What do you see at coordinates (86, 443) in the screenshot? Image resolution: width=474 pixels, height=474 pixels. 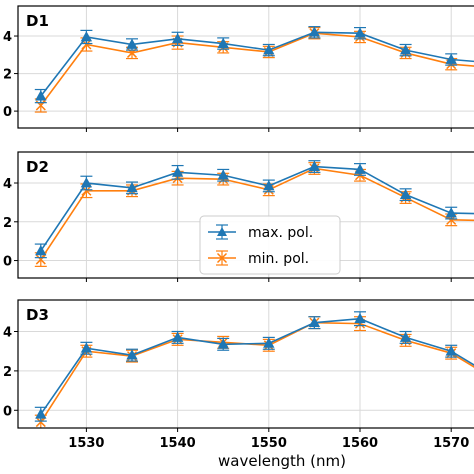 I see `x-tick-label: 1530` at bounding box center [86, 443].